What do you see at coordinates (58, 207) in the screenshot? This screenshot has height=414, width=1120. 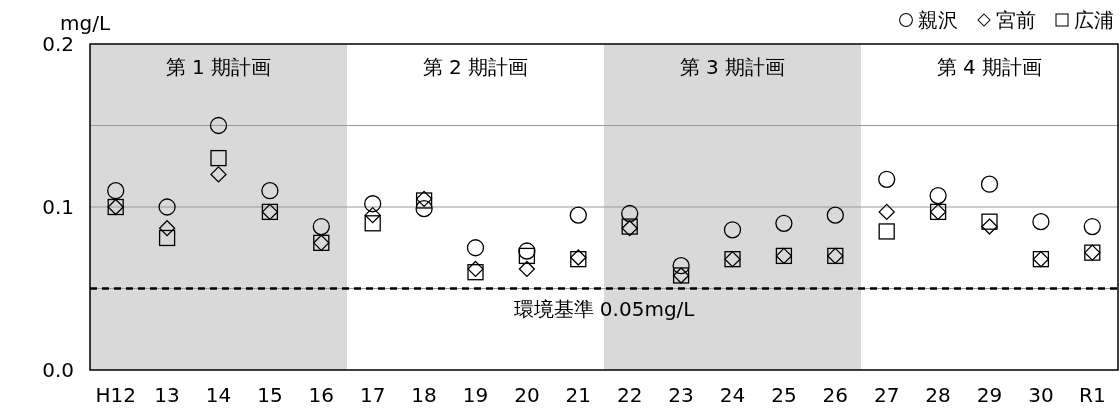 I see `y-tick-label: 0.1` at bounding box center [58, 207].